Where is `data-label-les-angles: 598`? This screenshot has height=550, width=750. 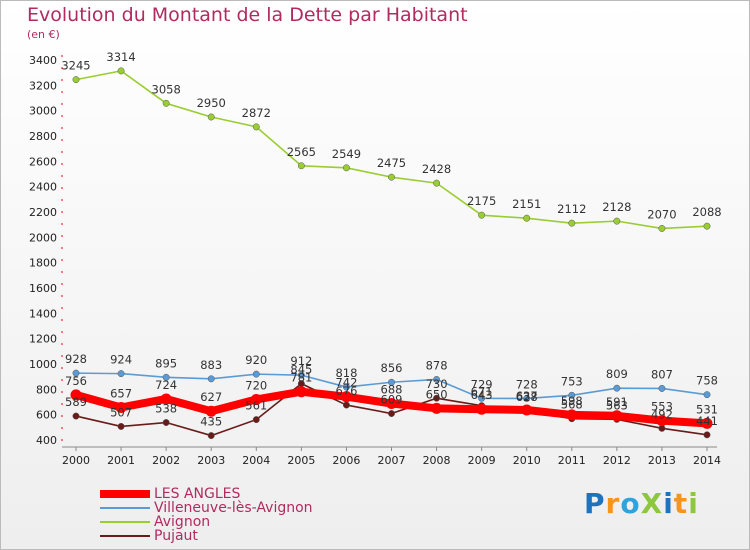 data-label-les-angles: 598 is located at coordinates (572, 401).